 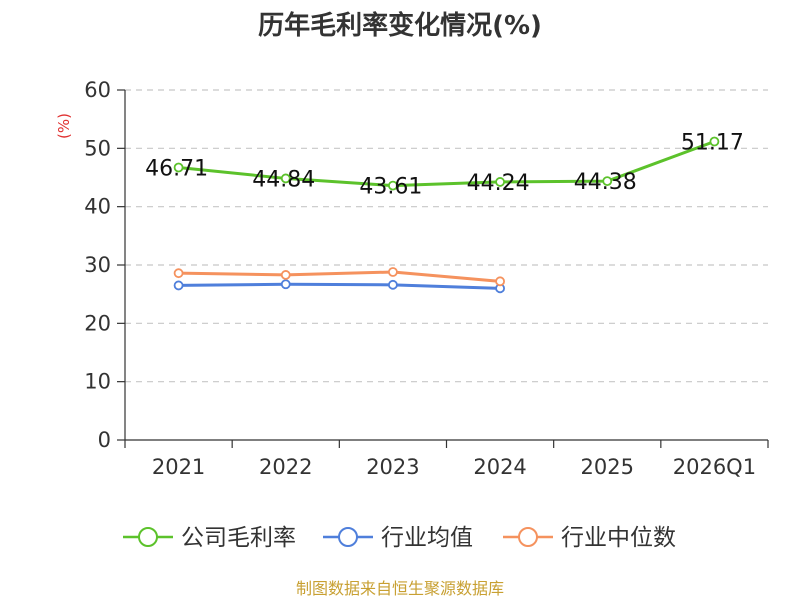 I want to click on y-axis-unit-label: (%), so click(x=64, y=126).